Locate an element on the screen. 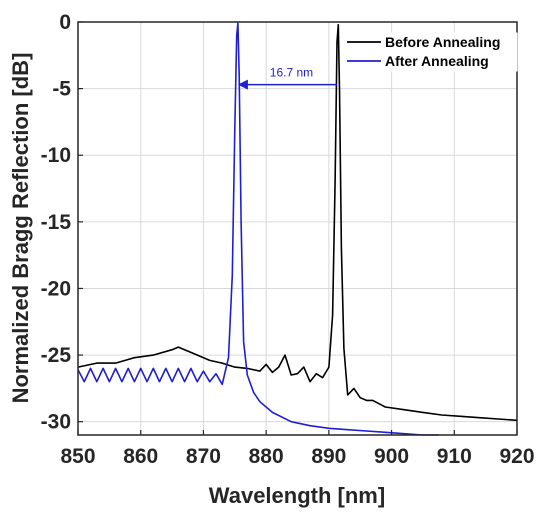 The image size is (540, 512). x-tick-910: 910 is located at coordinates (454, 456).